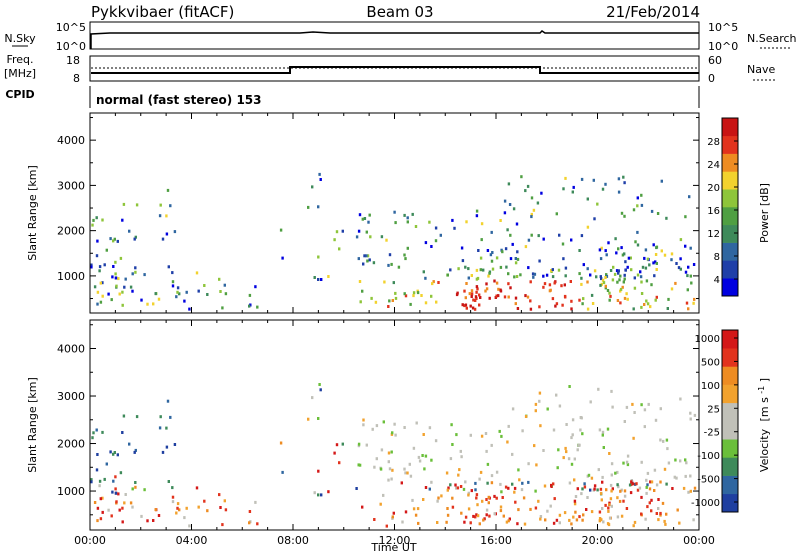 The image size is (800, 554). What do you see at coordinates (713, 188) in the screenshot?
I see `colorbar-tick-label: 20` at bounding box center [713, 188].